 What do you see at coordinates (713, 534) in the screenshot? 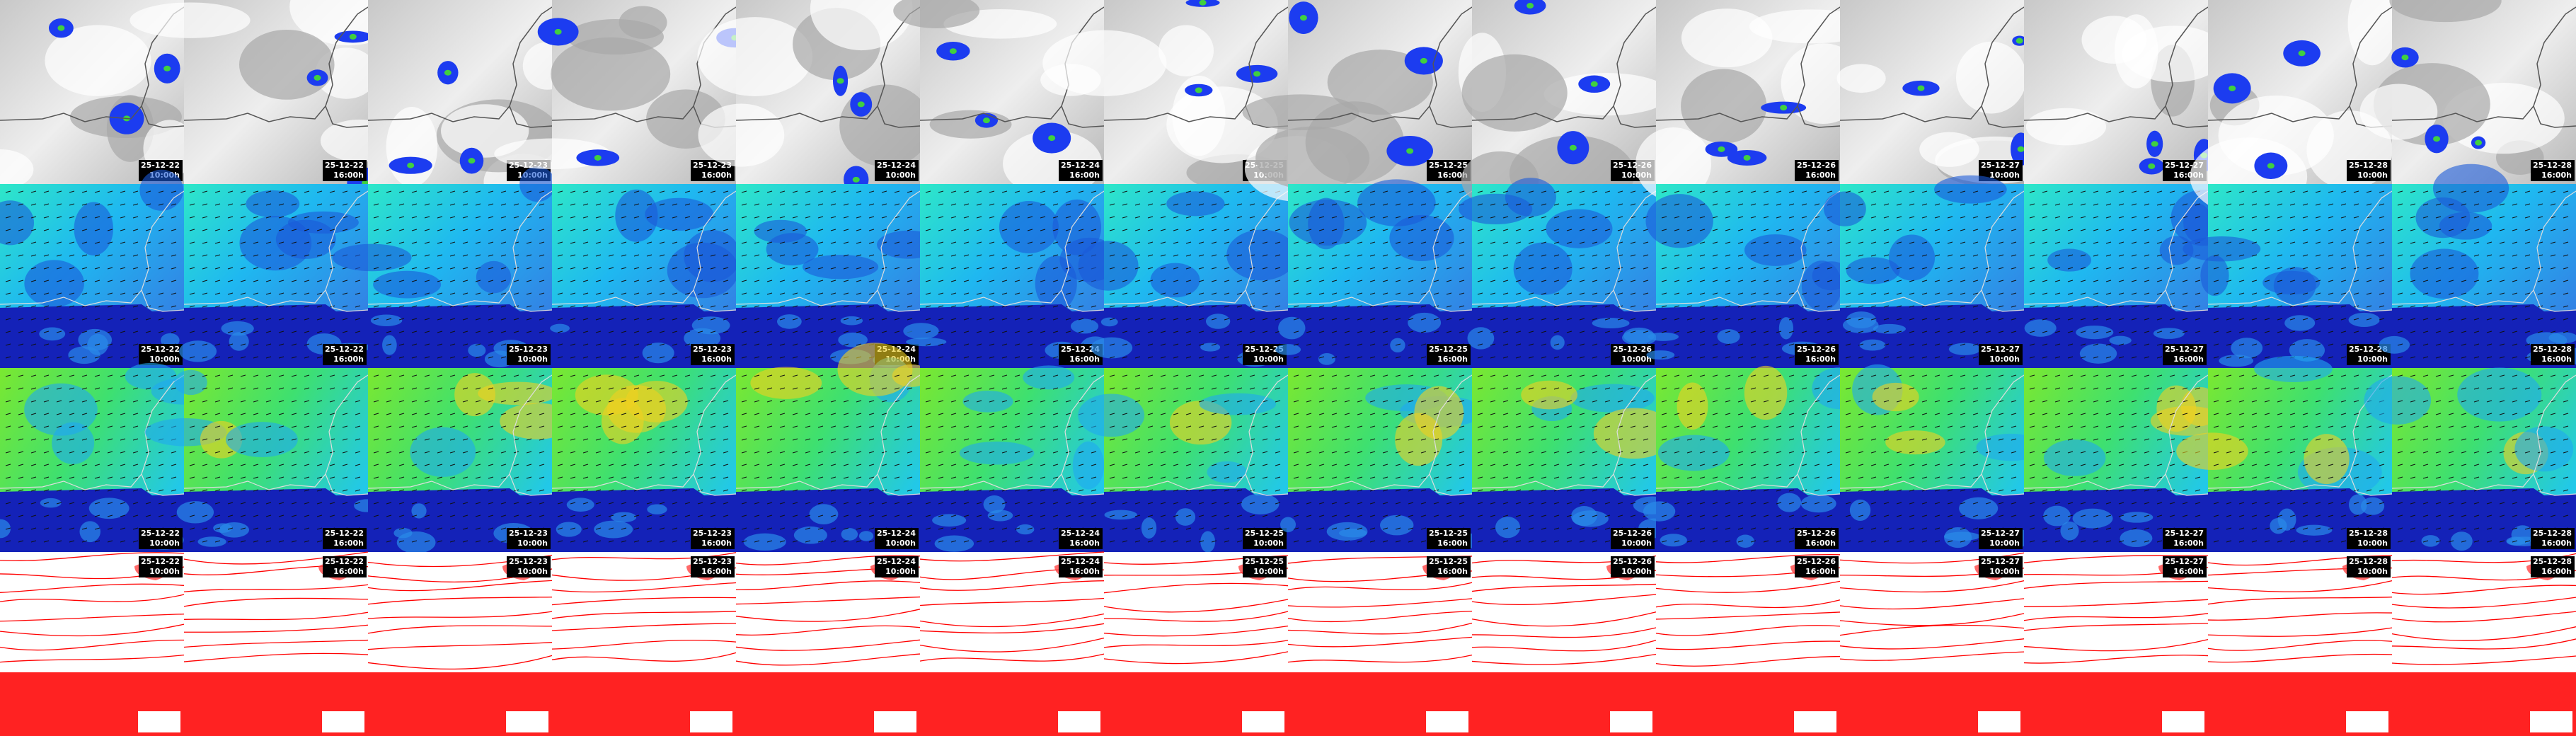
I see `date-label: 25-12-23` at bounding box center [713, 534].